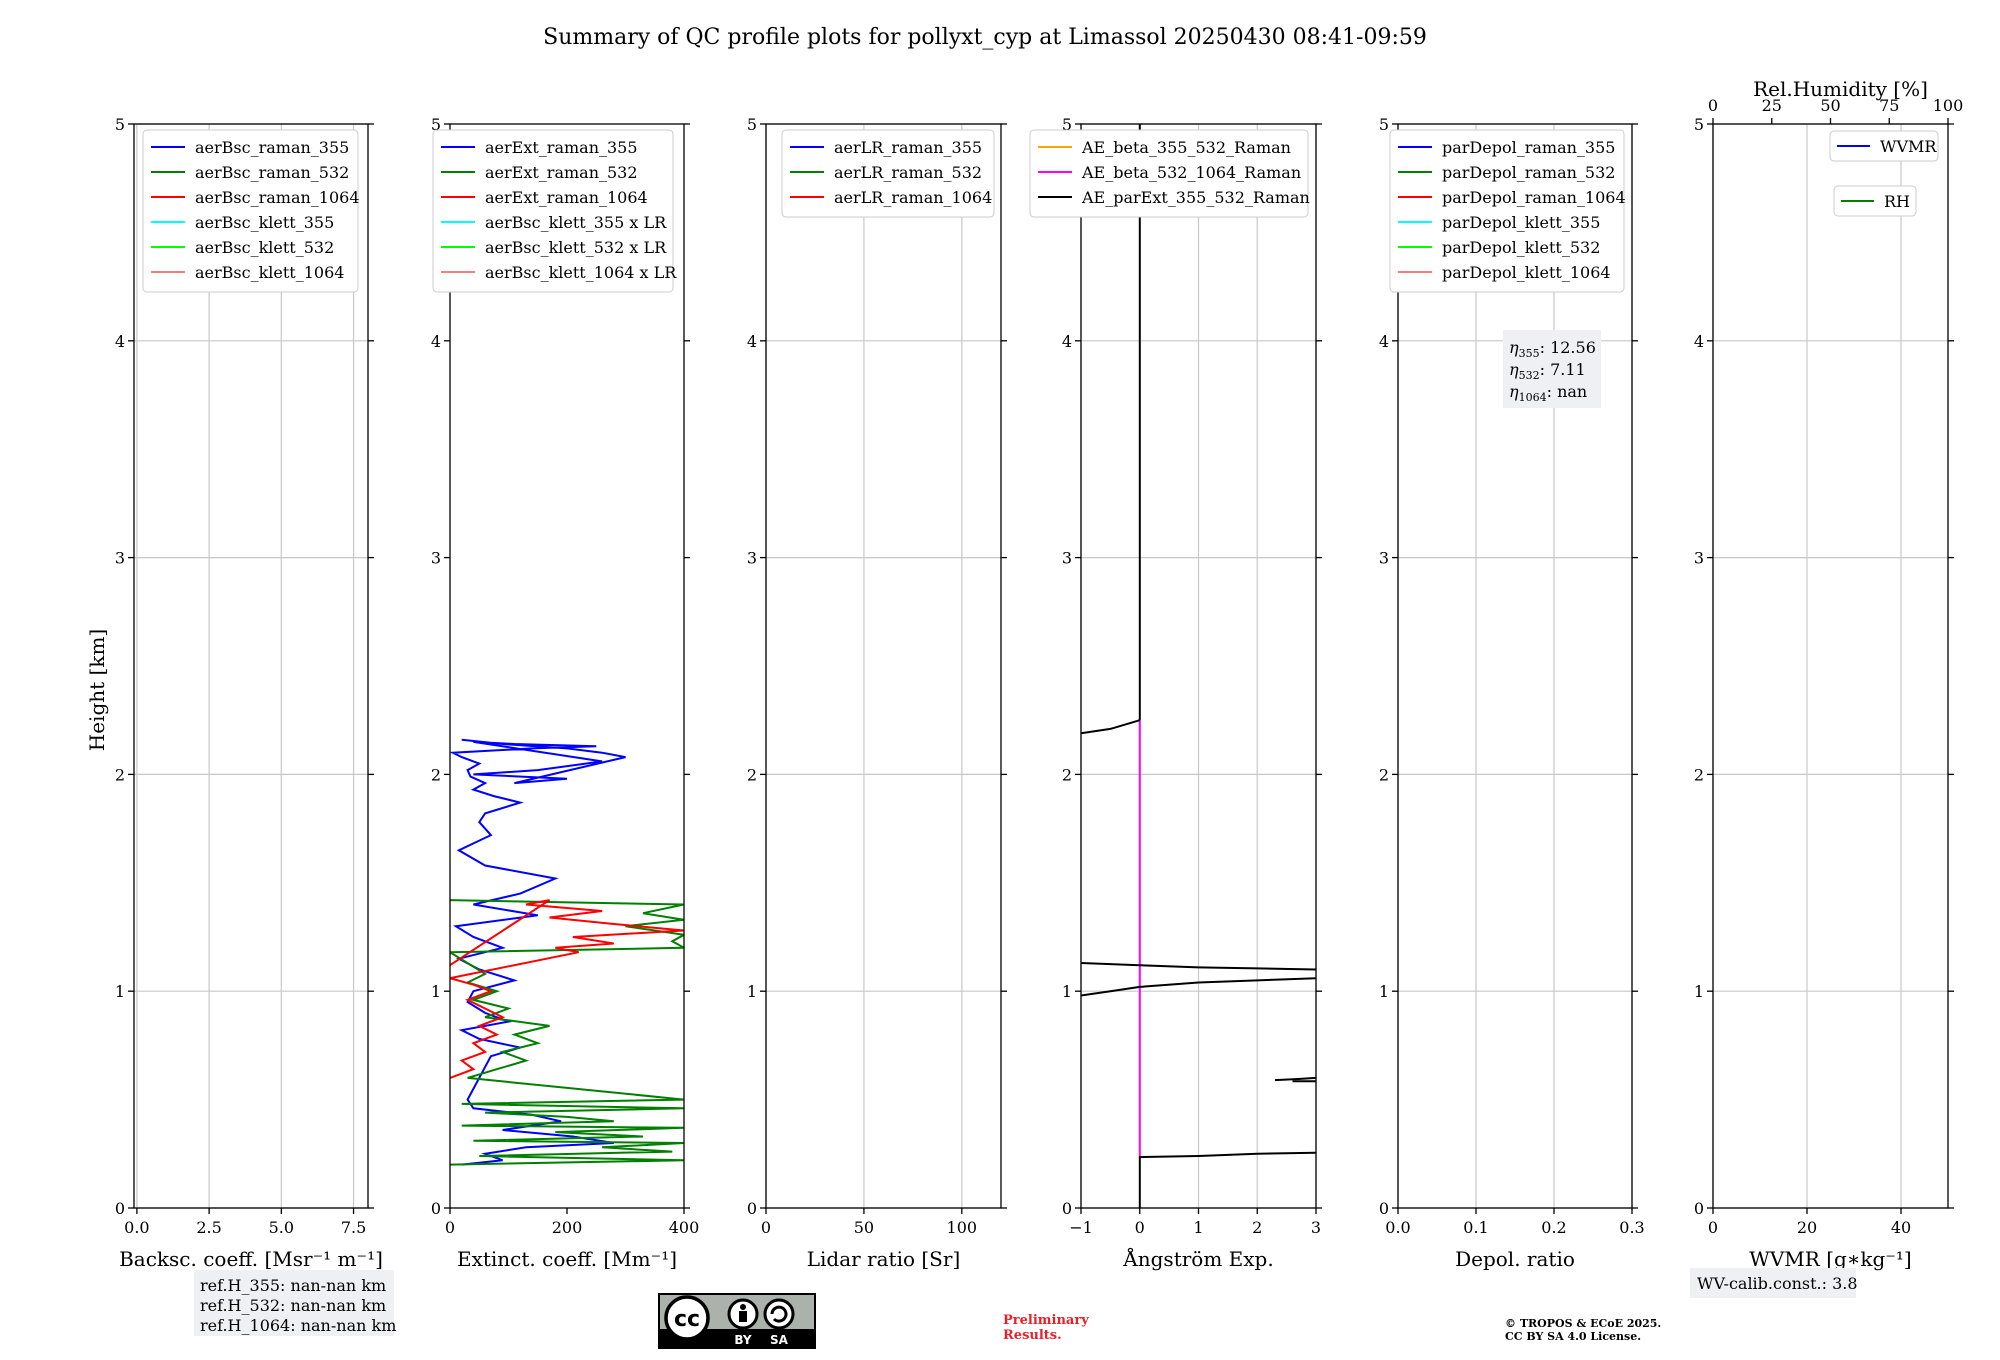 This screenshot has width=2000, height=1360. What do you see at coordinates (1515, 666) in the screenshot?
I see `axes-frame-depol` at bounding box center [1515, 666].